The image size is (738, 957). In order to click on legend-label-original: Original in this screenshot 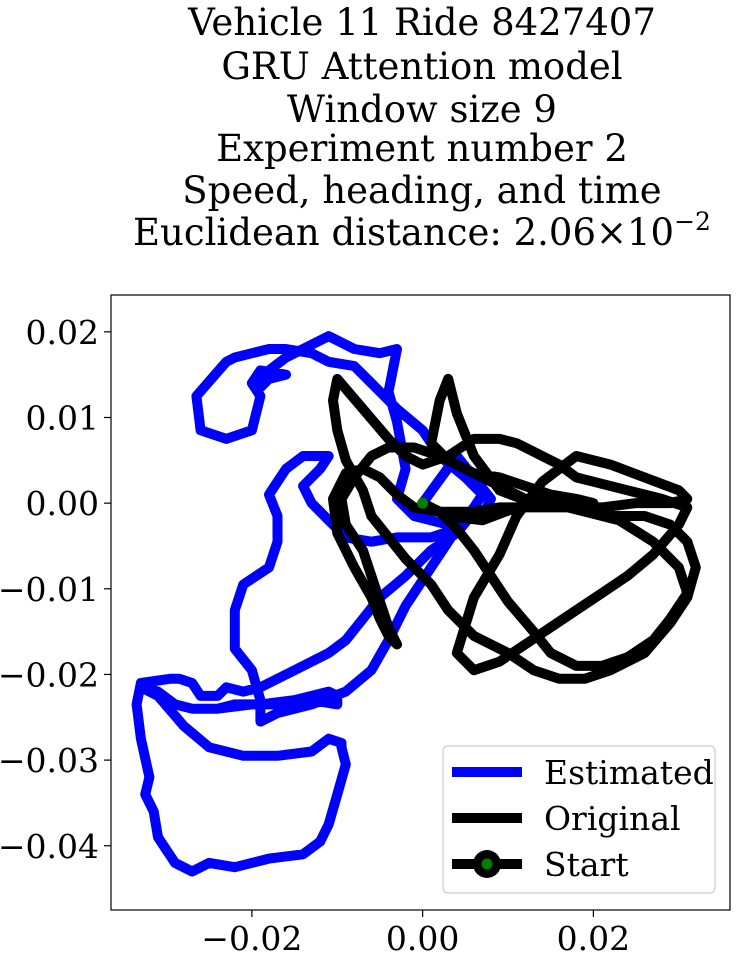, I will do `click(612, 818)`.